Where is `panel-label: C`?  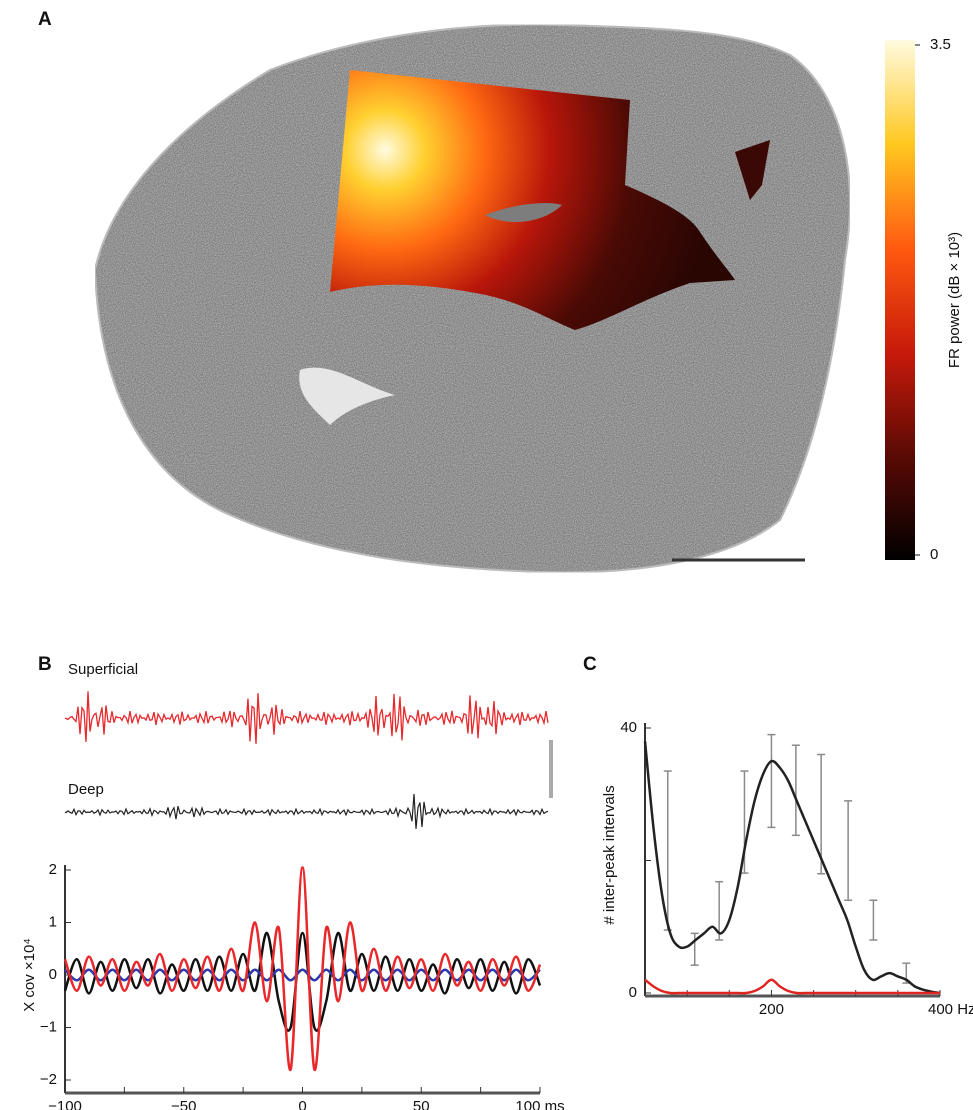
panel-label: C is located at coordinates (590, 664).